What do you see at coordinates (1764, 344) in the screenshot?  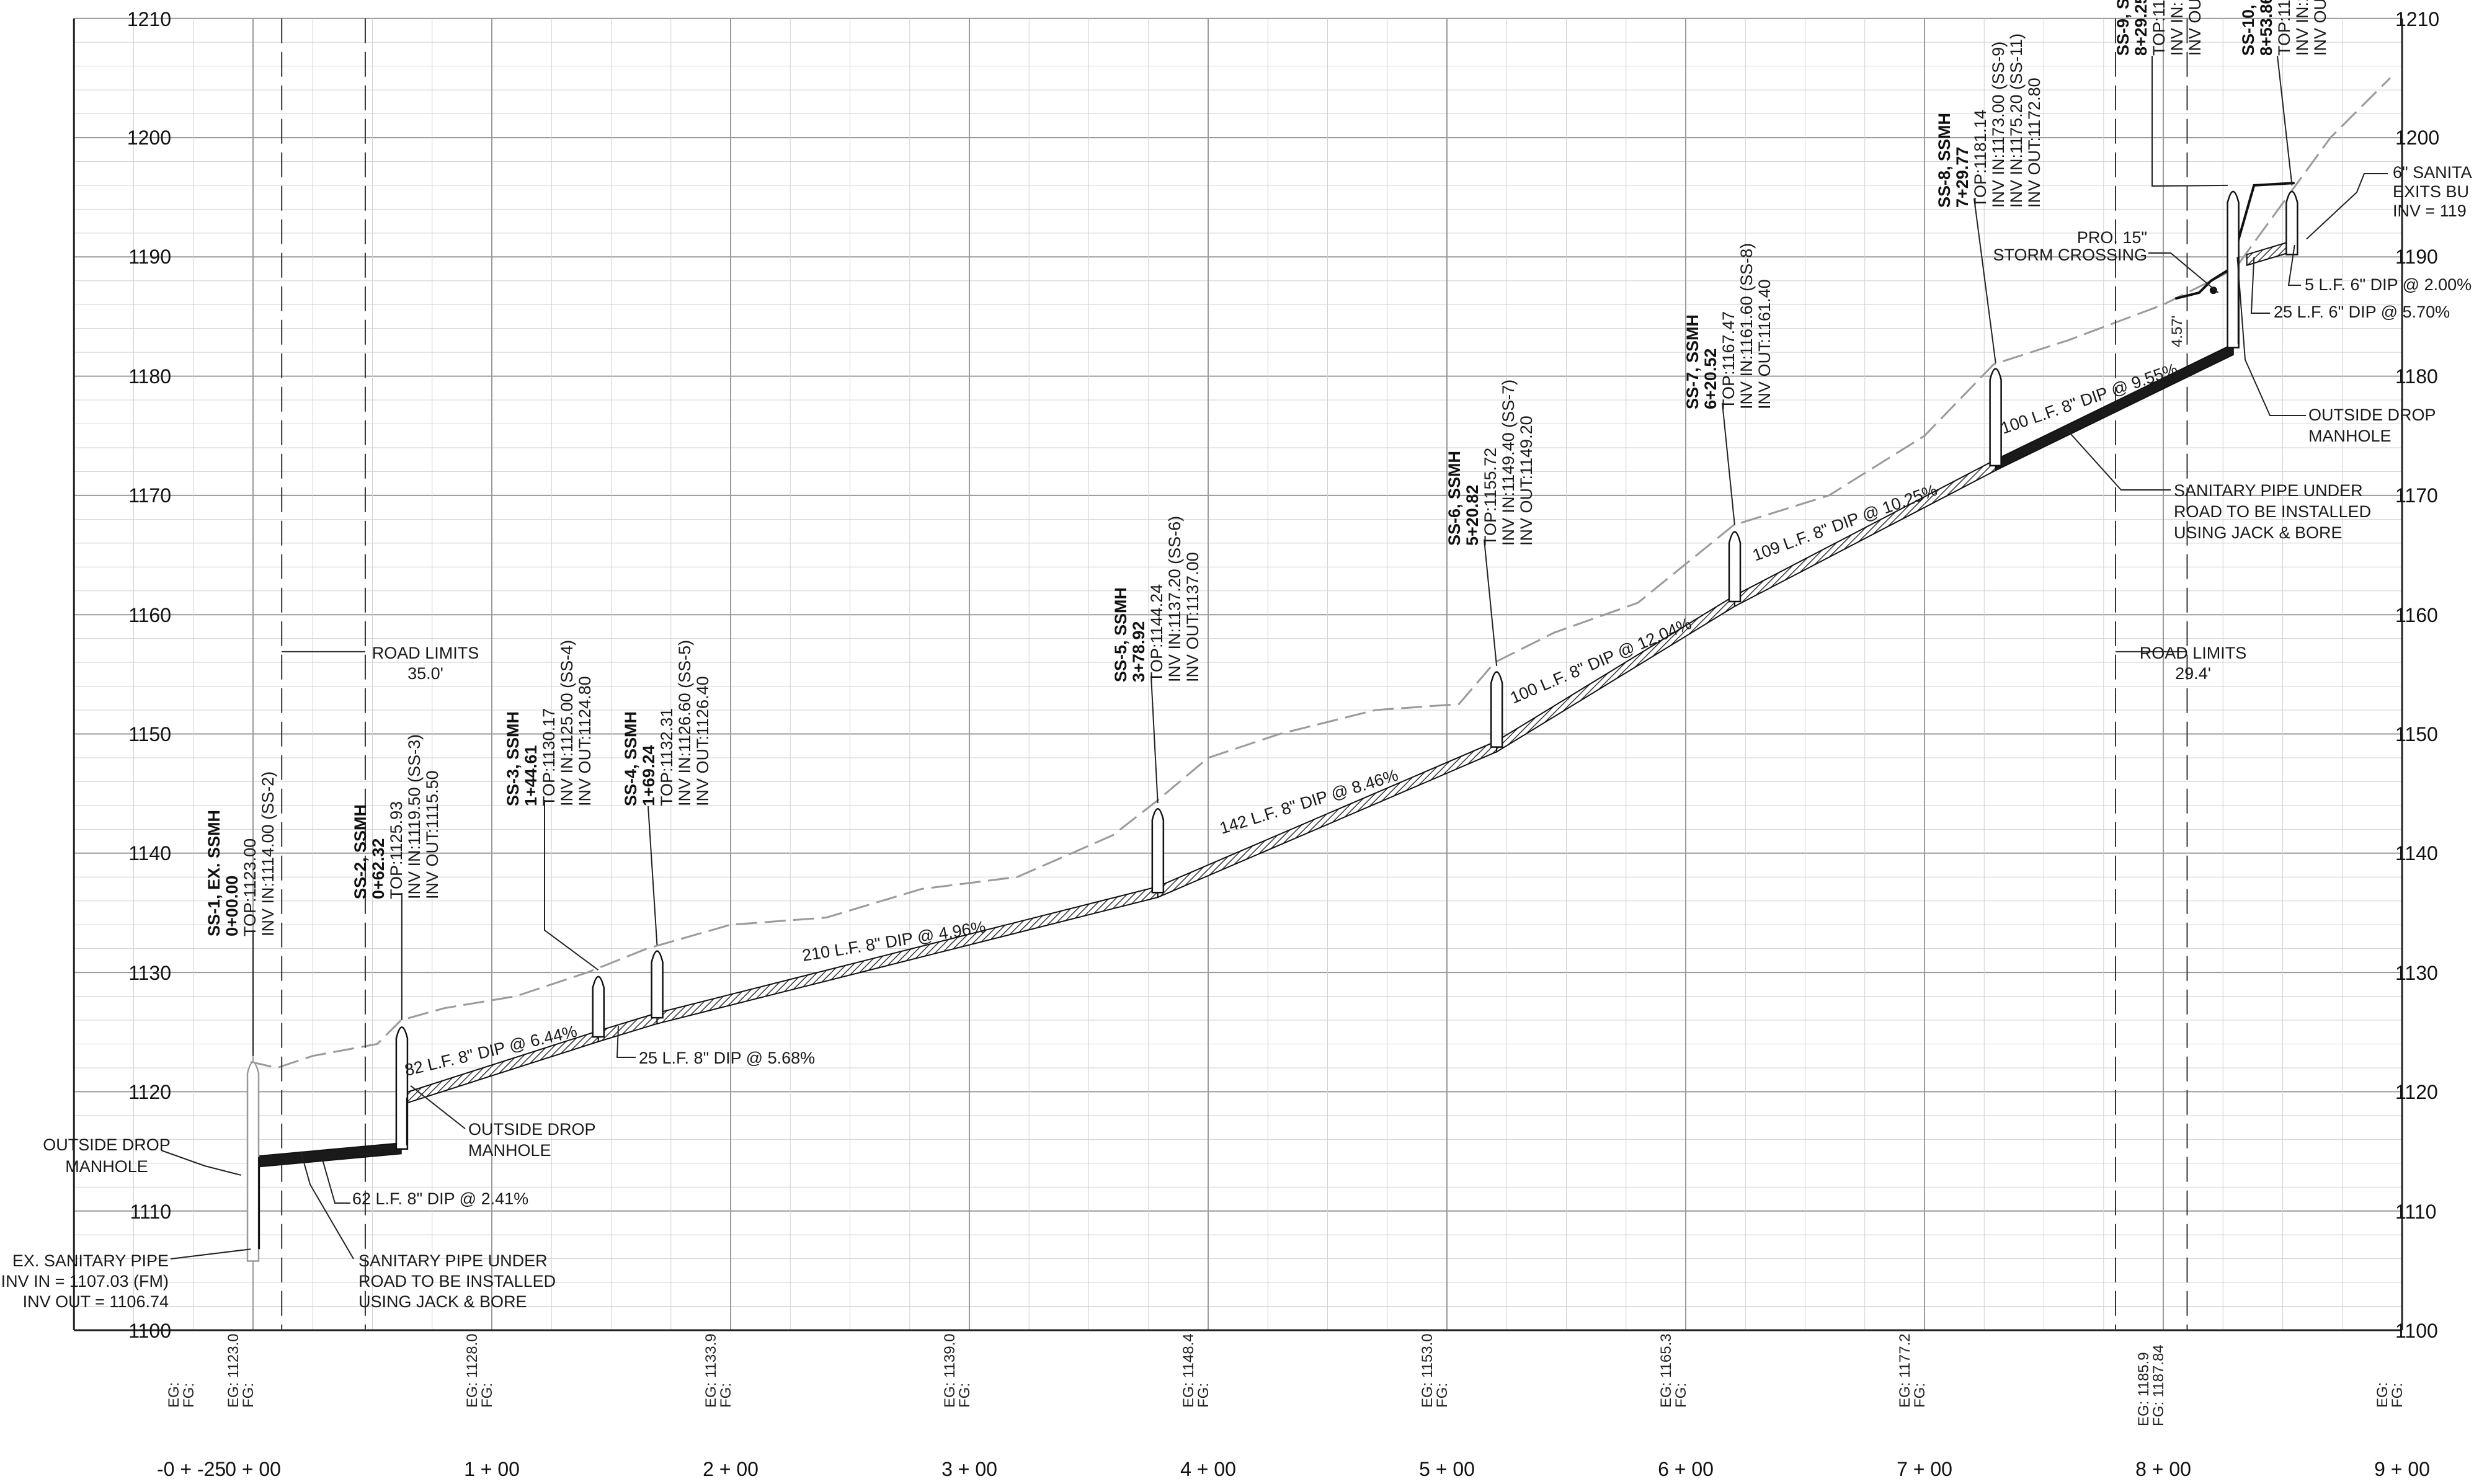 I see `manhole-line-3: INV OUT:1161.40` at bounding box center [1764, 344].